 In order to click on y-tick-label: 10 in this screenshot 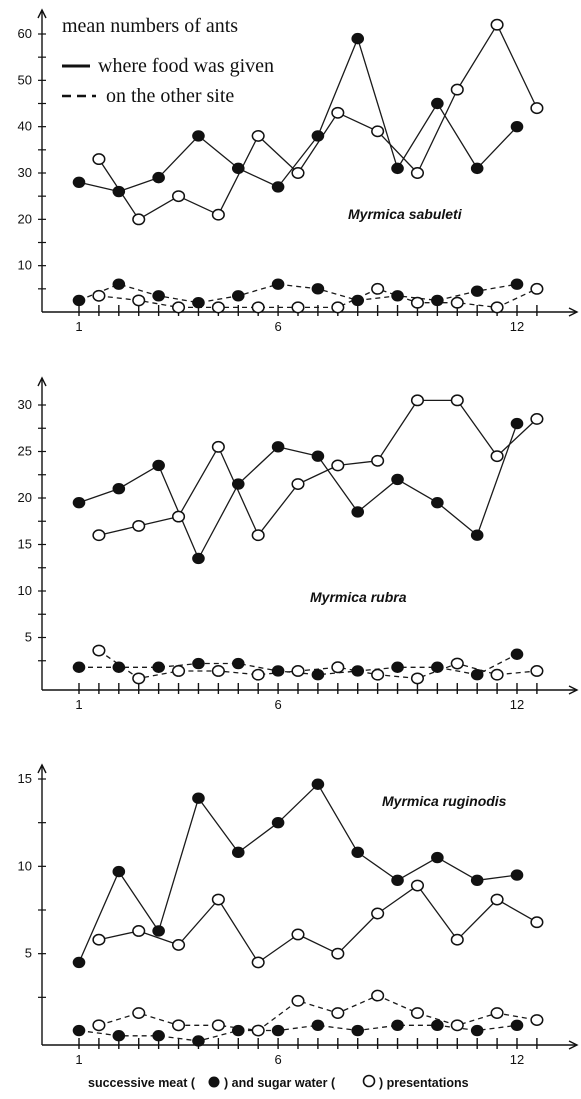, I will do `click(25, 865)`.